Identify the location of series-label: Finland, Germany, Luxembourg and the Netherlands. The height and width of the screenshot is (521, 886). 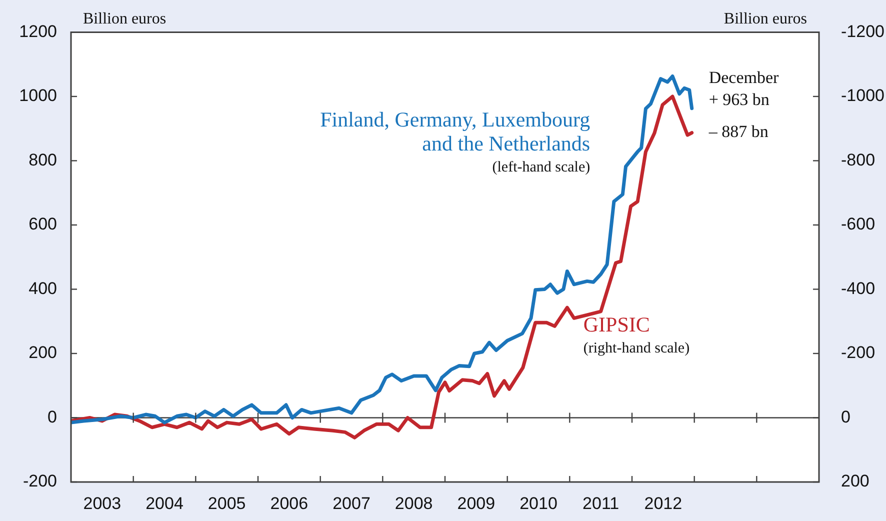
(455, 132).